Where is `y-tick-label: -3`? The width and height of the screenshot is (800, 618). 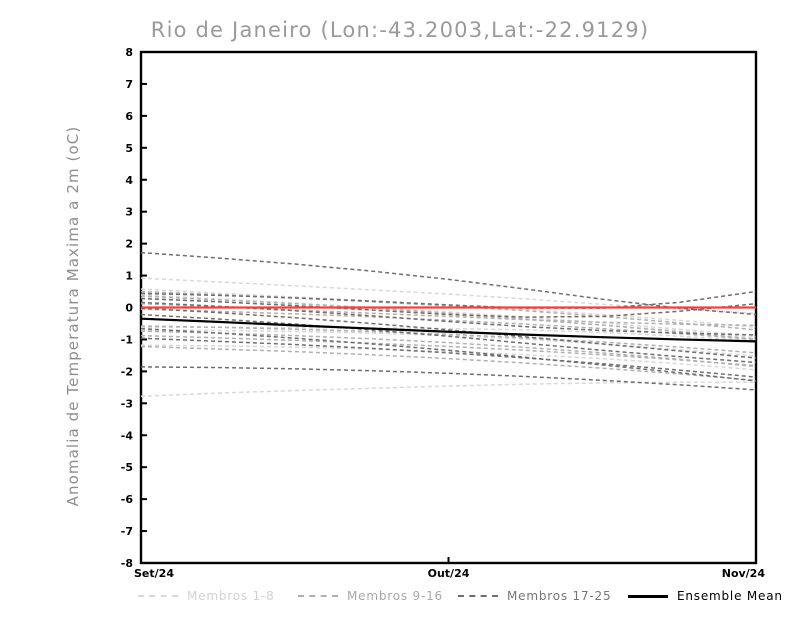
y-tick-label: -3 is located at coordinates (127, 403).